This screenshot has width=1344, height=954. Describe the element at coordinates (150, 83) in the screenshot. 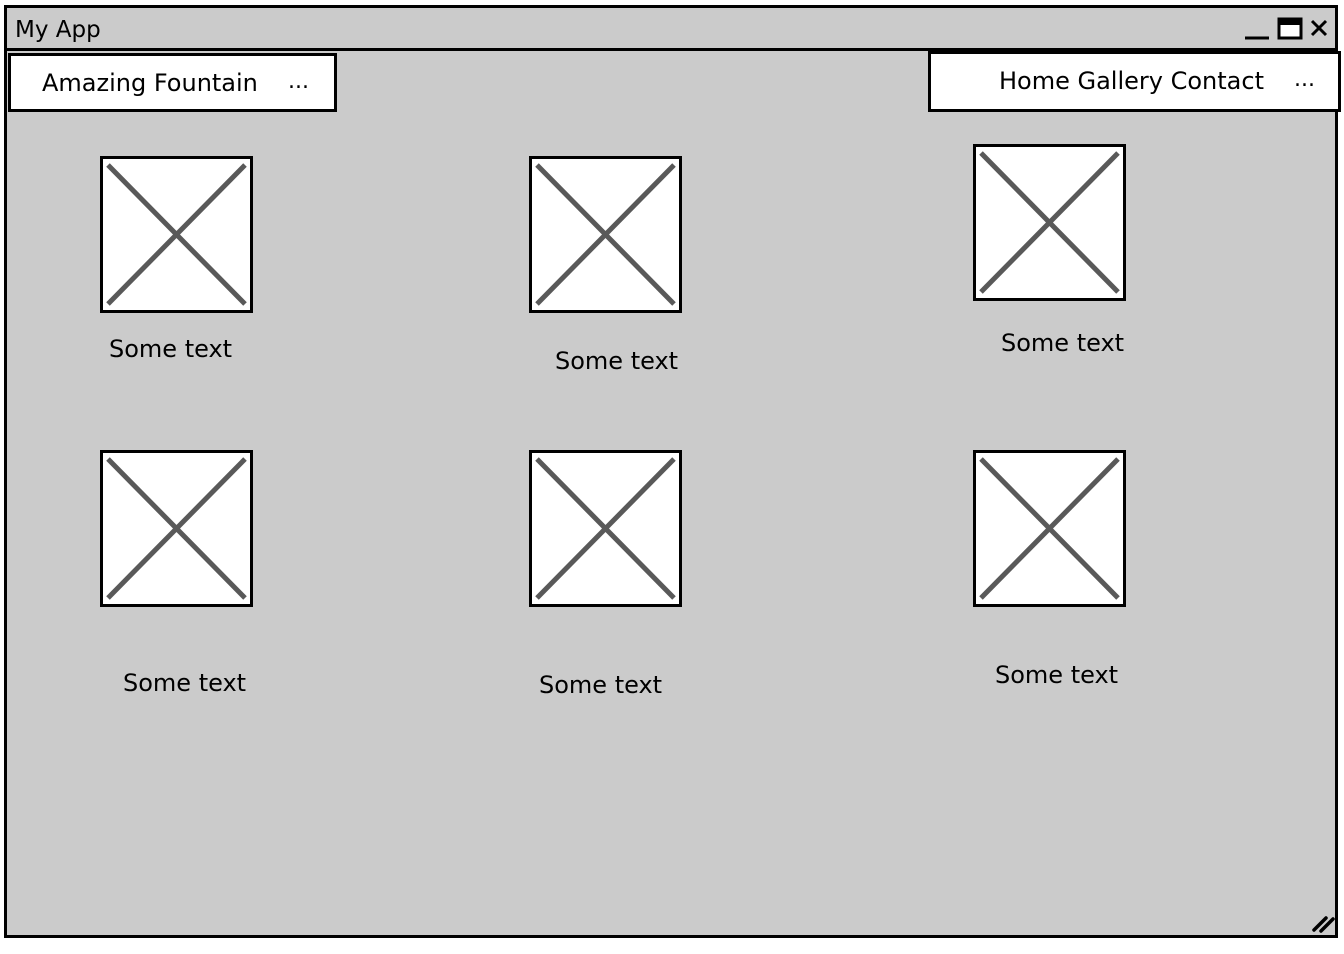

I see `brand-title: Amazing Fountain` at that location.